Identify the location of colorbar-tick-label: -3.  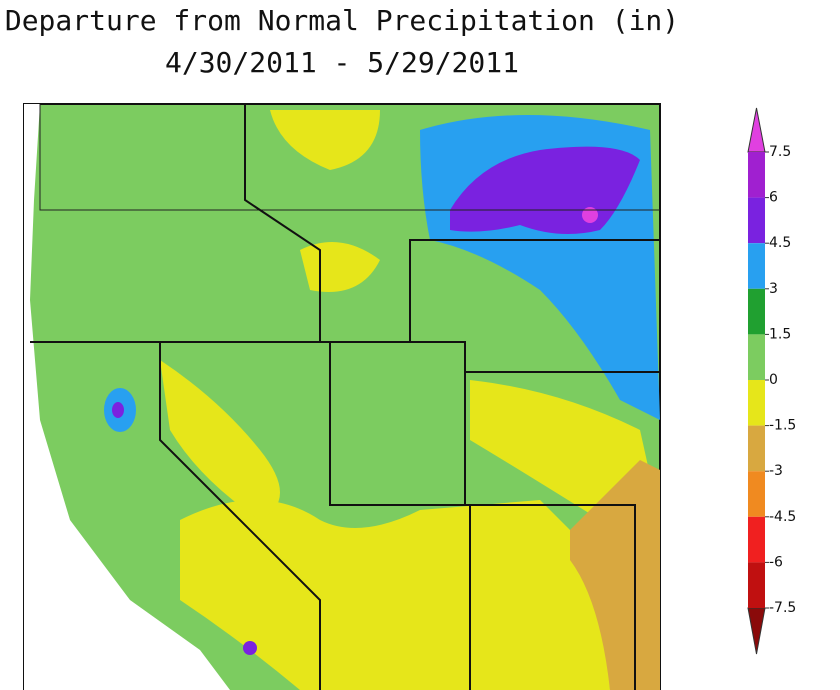
(776, 471).